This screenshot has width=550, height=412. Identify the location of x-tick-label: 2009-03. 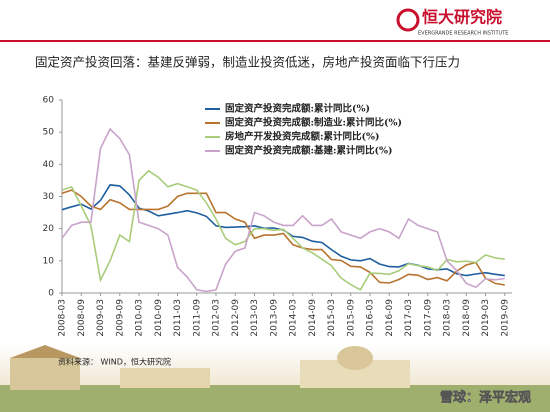
(101, 318).